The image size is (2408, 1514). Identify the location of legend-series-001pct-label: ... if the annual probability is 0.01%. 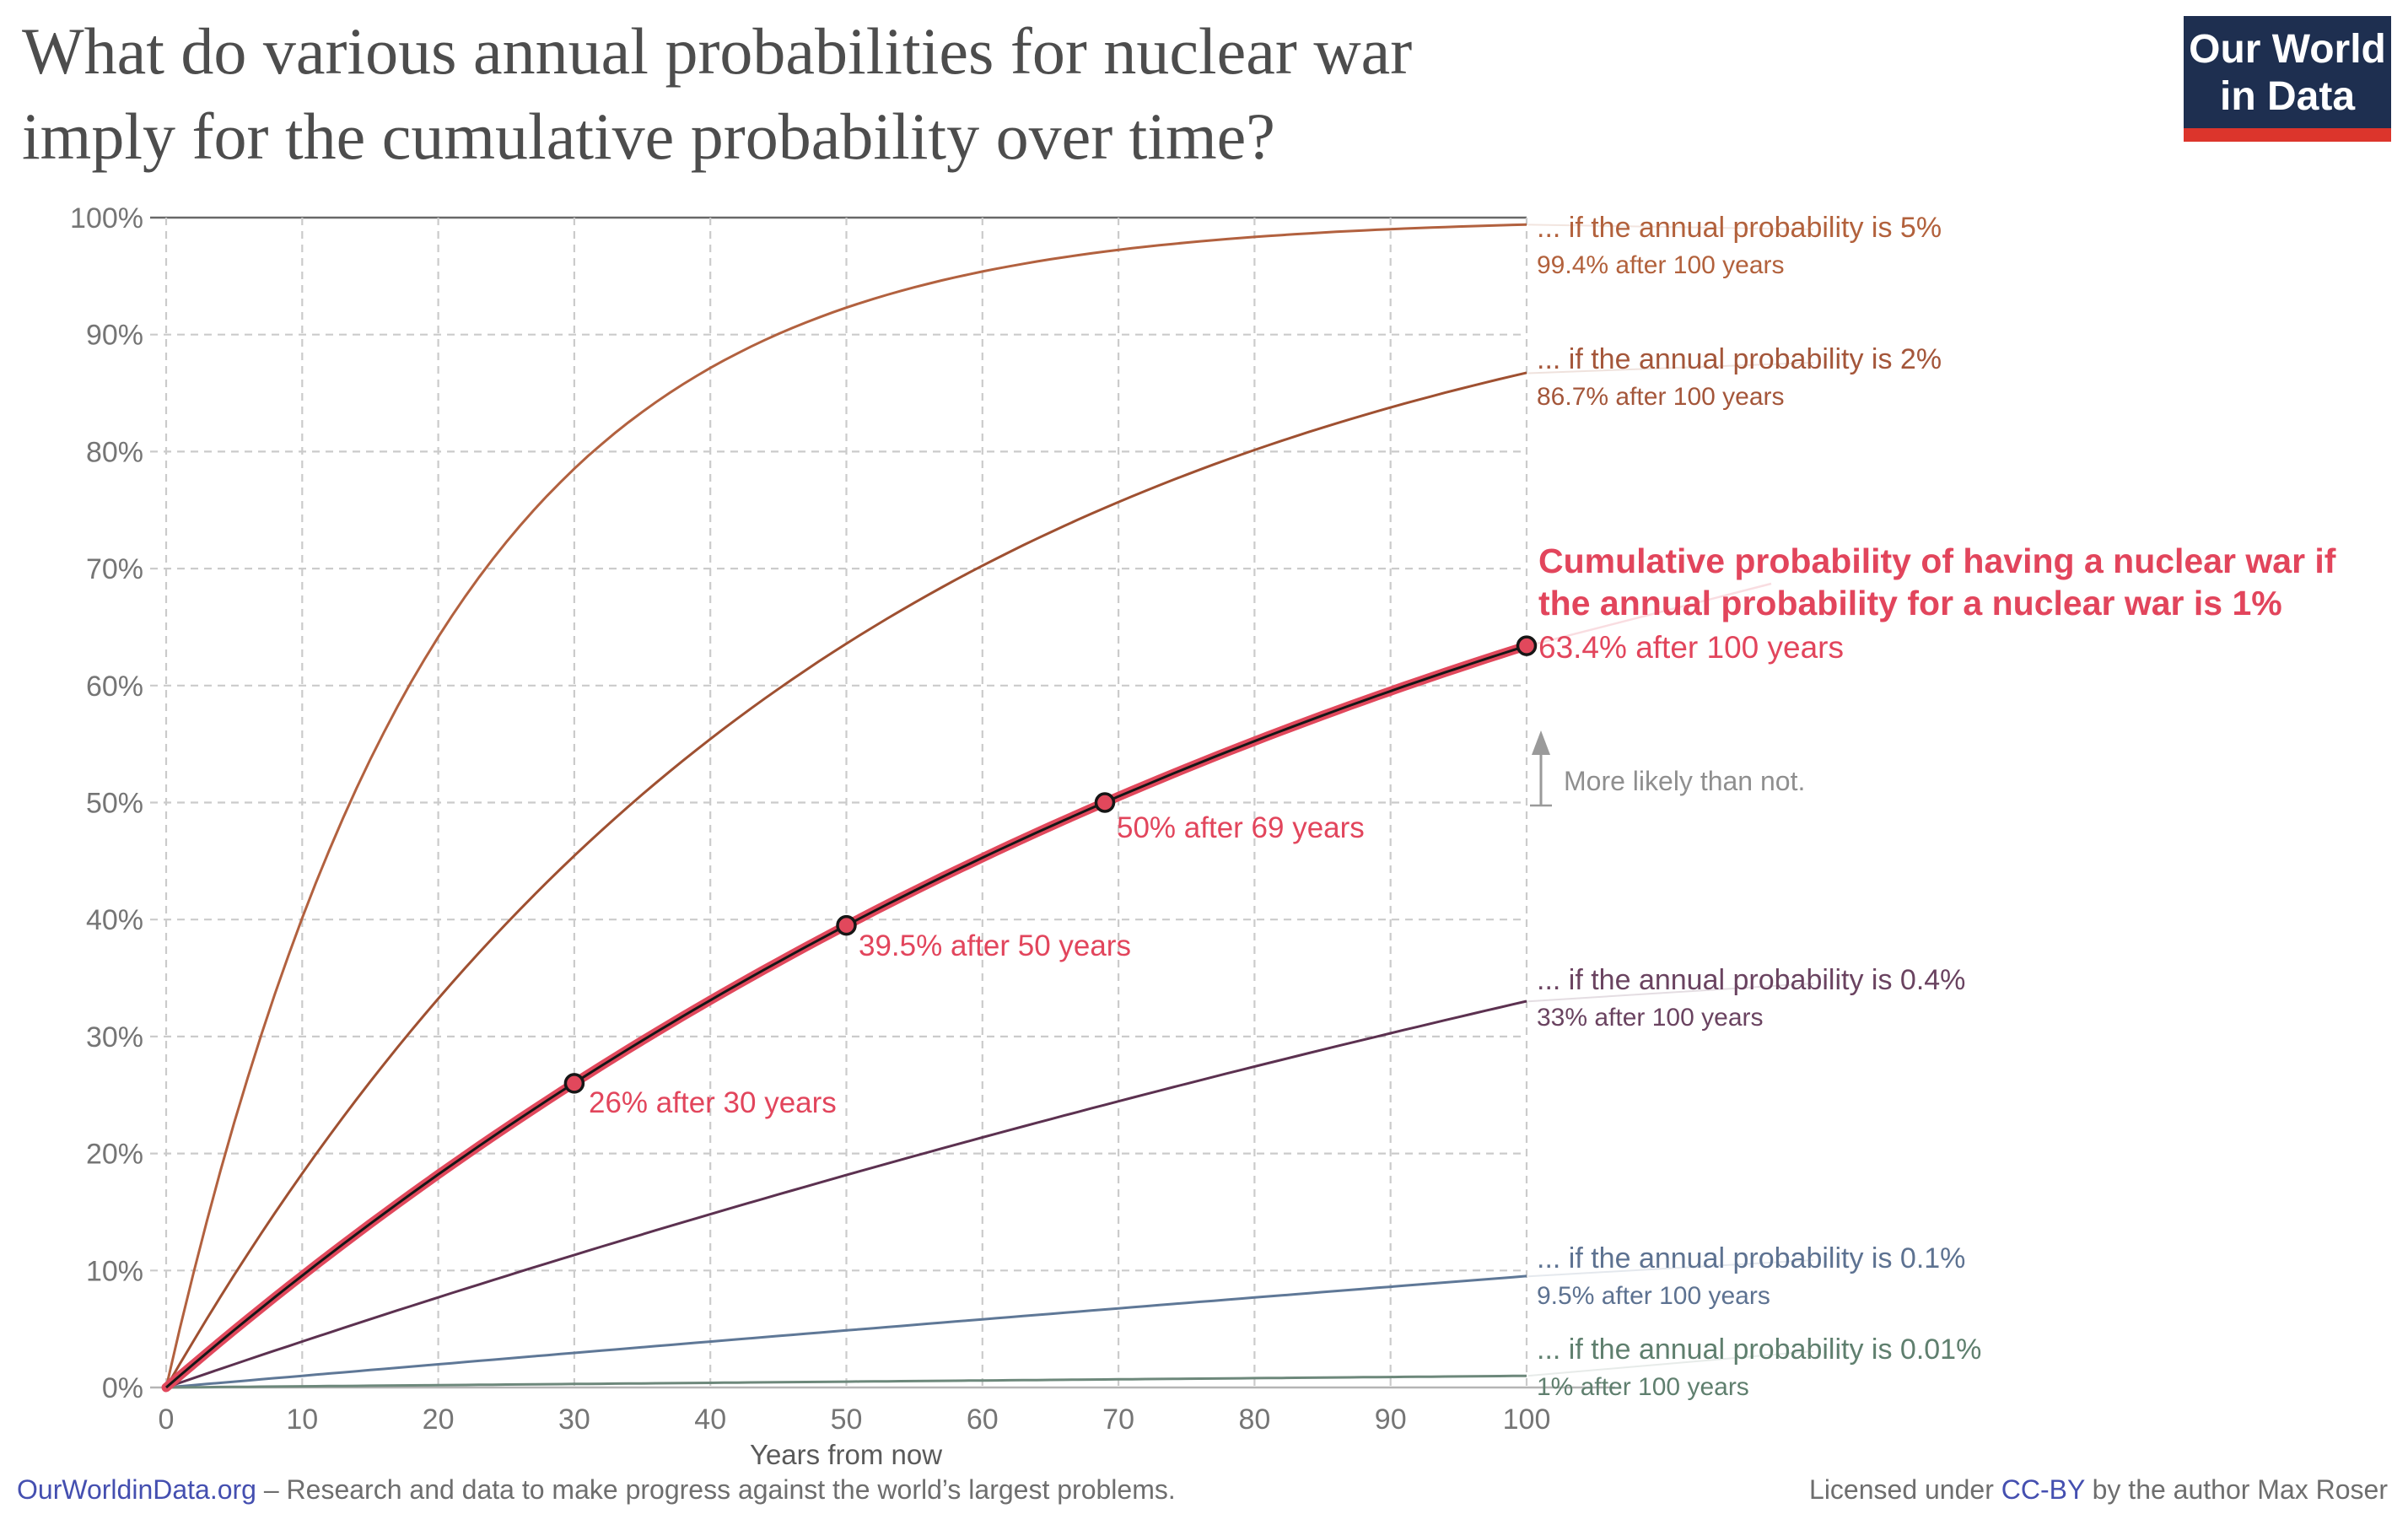
(1759, 1350).